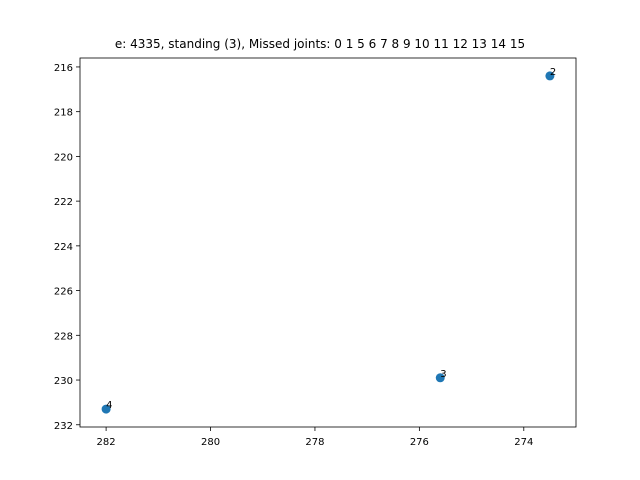 This screenshot has width=640, height=480. I want to click on y-tick-label: 220, so click(63, 157).